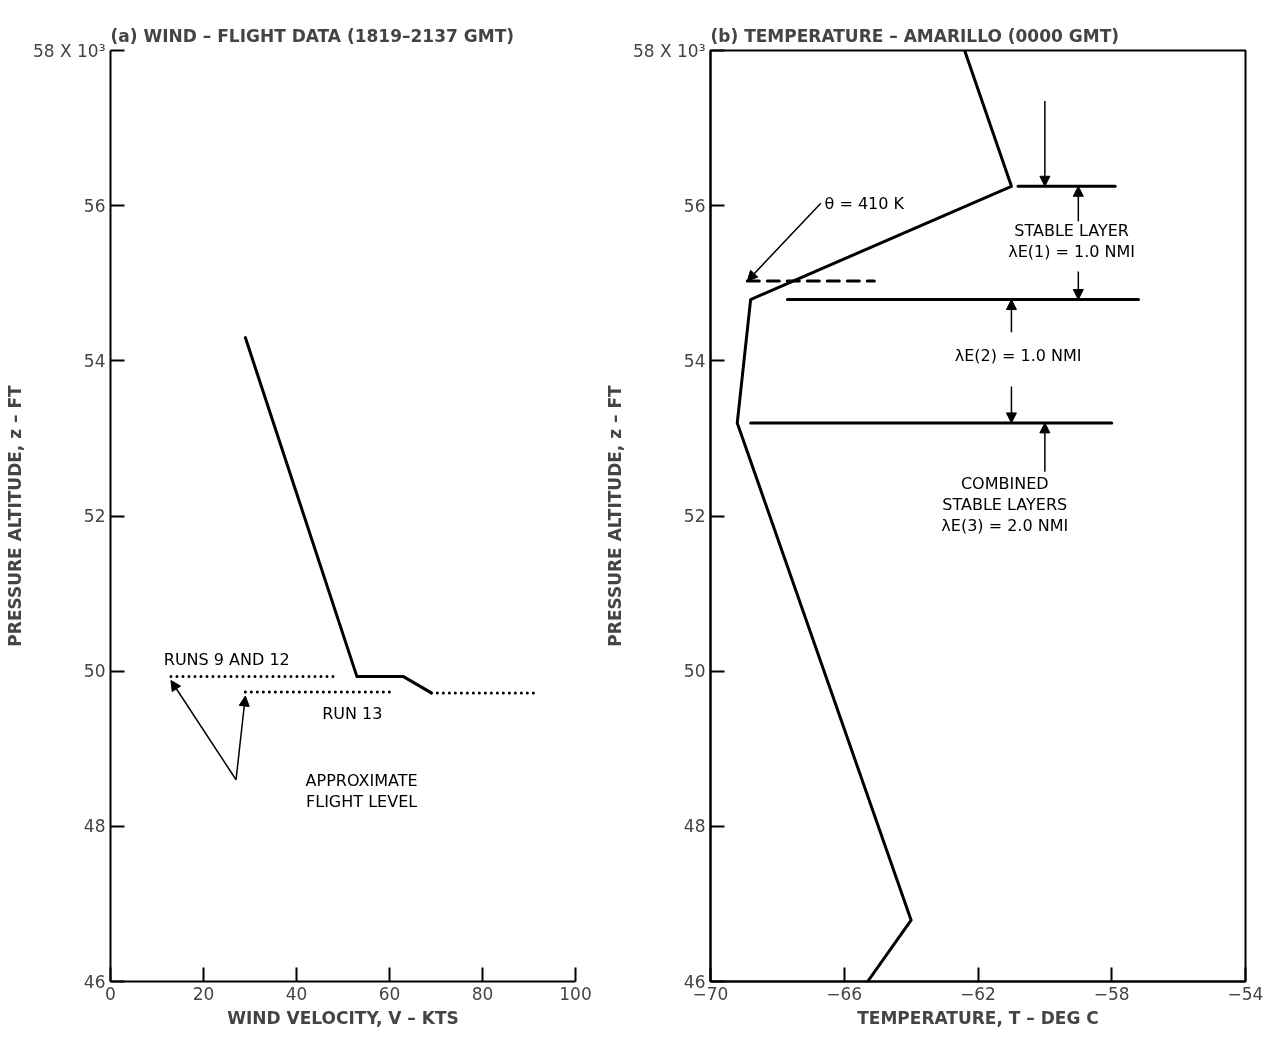 The height and width of the screenshot is (1039, 1276). What do you see at coordinates (296, 993) in the screenshot?
I see `x-tick-label: 40` at bounding box center [296, 993].